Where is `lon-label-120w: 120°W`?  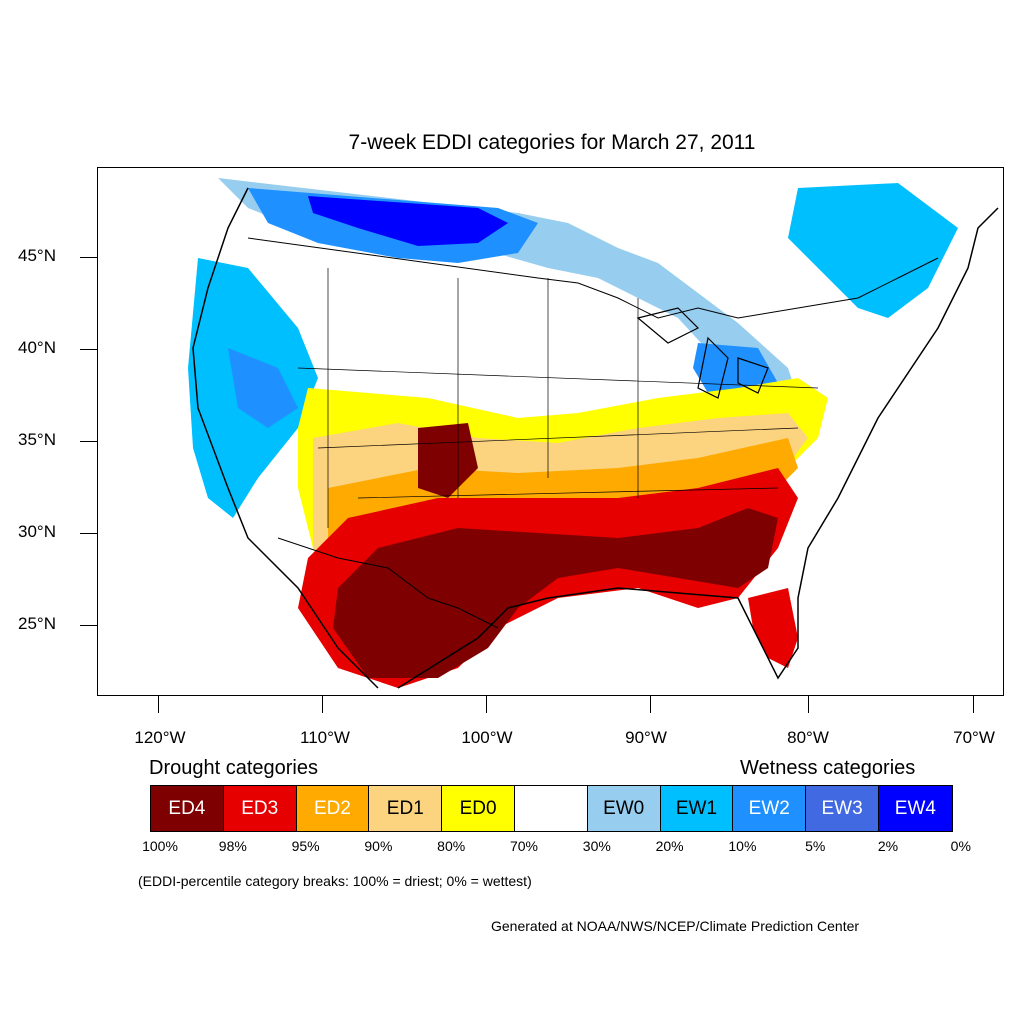
lon-label-120w: 120°W is located at coordinates (160, 737).